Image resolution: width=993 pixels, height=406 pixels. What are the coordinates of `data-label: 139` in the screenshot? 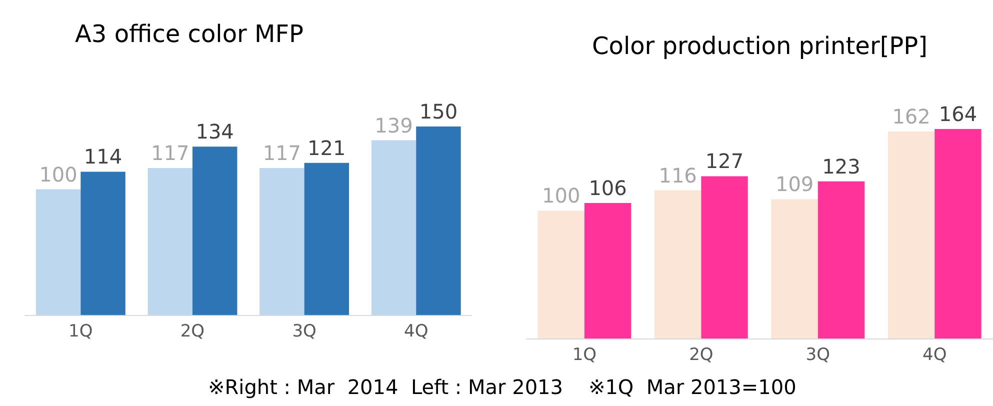 It's located at (393, 125).